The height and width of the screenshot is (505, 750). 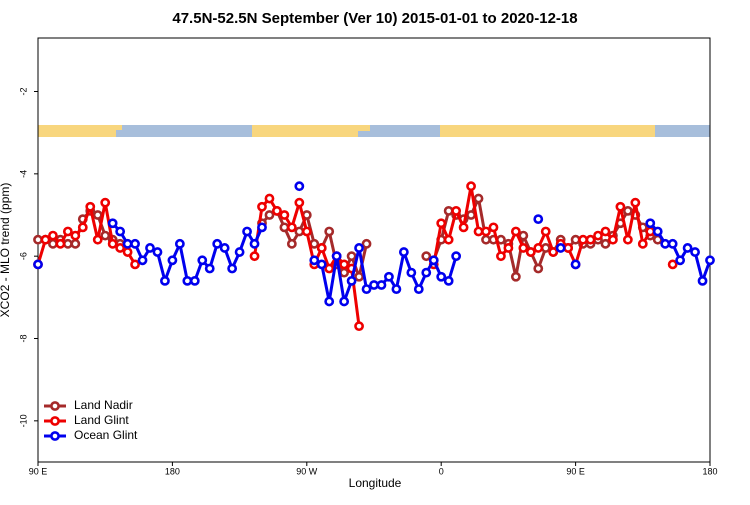 I want to click on x-axis-label: Longitude, so click(x=375, y=483).